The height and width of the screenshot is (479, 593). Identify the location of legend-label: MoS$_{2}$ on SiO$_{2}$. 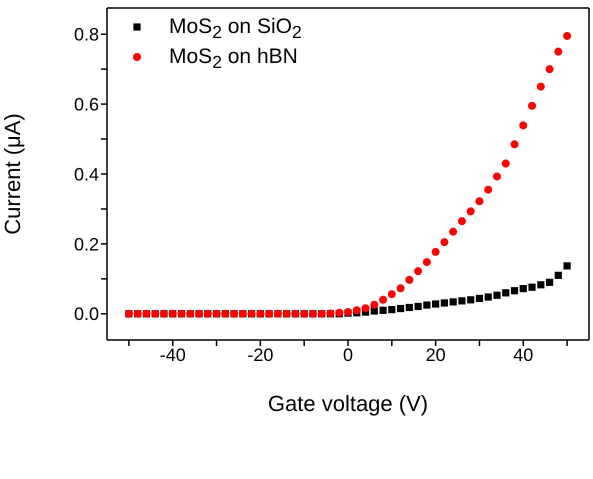
(235, 29).